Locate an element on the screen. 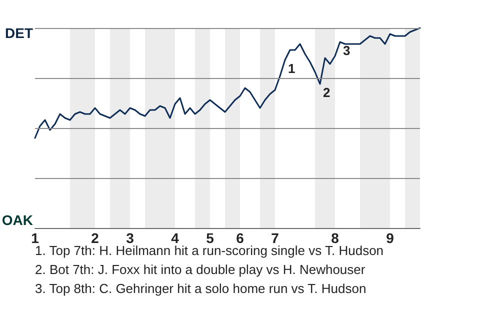 The height and width of the screenshot is (320, 480). annotation: 3 is located at coordinates (346, 50).